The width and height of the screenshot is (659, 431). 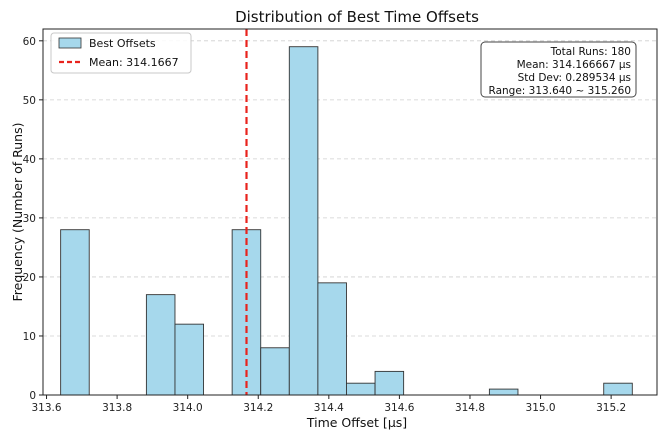 I want to click on x-tick-label: 314.4, so click(x=329, y=408).